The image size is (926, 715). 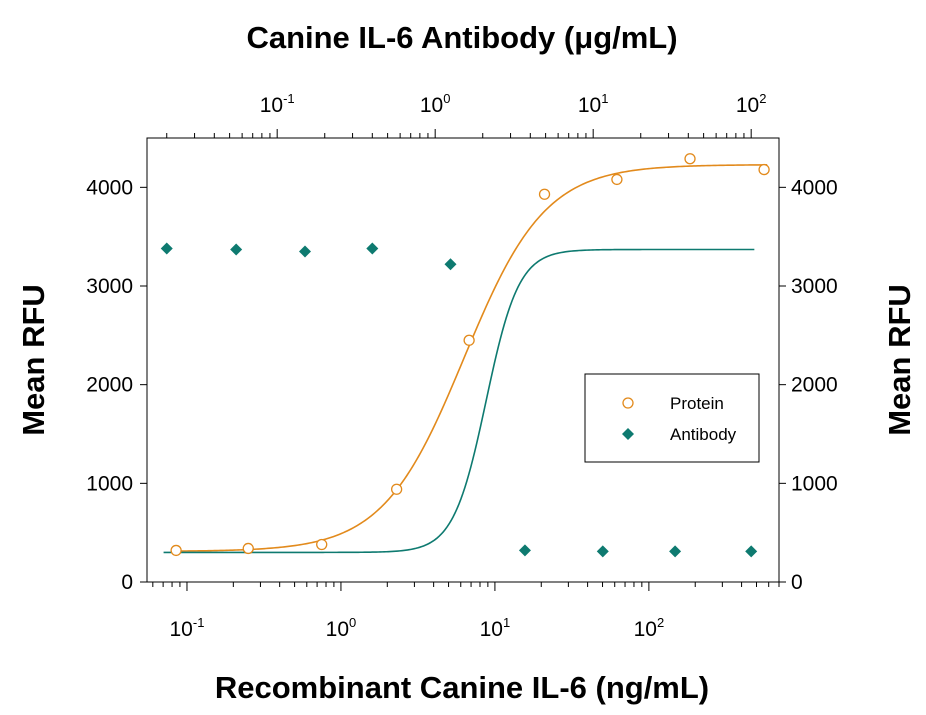 What do you see at coordinates (495, 628) in the screenshot?
I see `x-tick-label: 10¹` at bounding box center [495, 628].